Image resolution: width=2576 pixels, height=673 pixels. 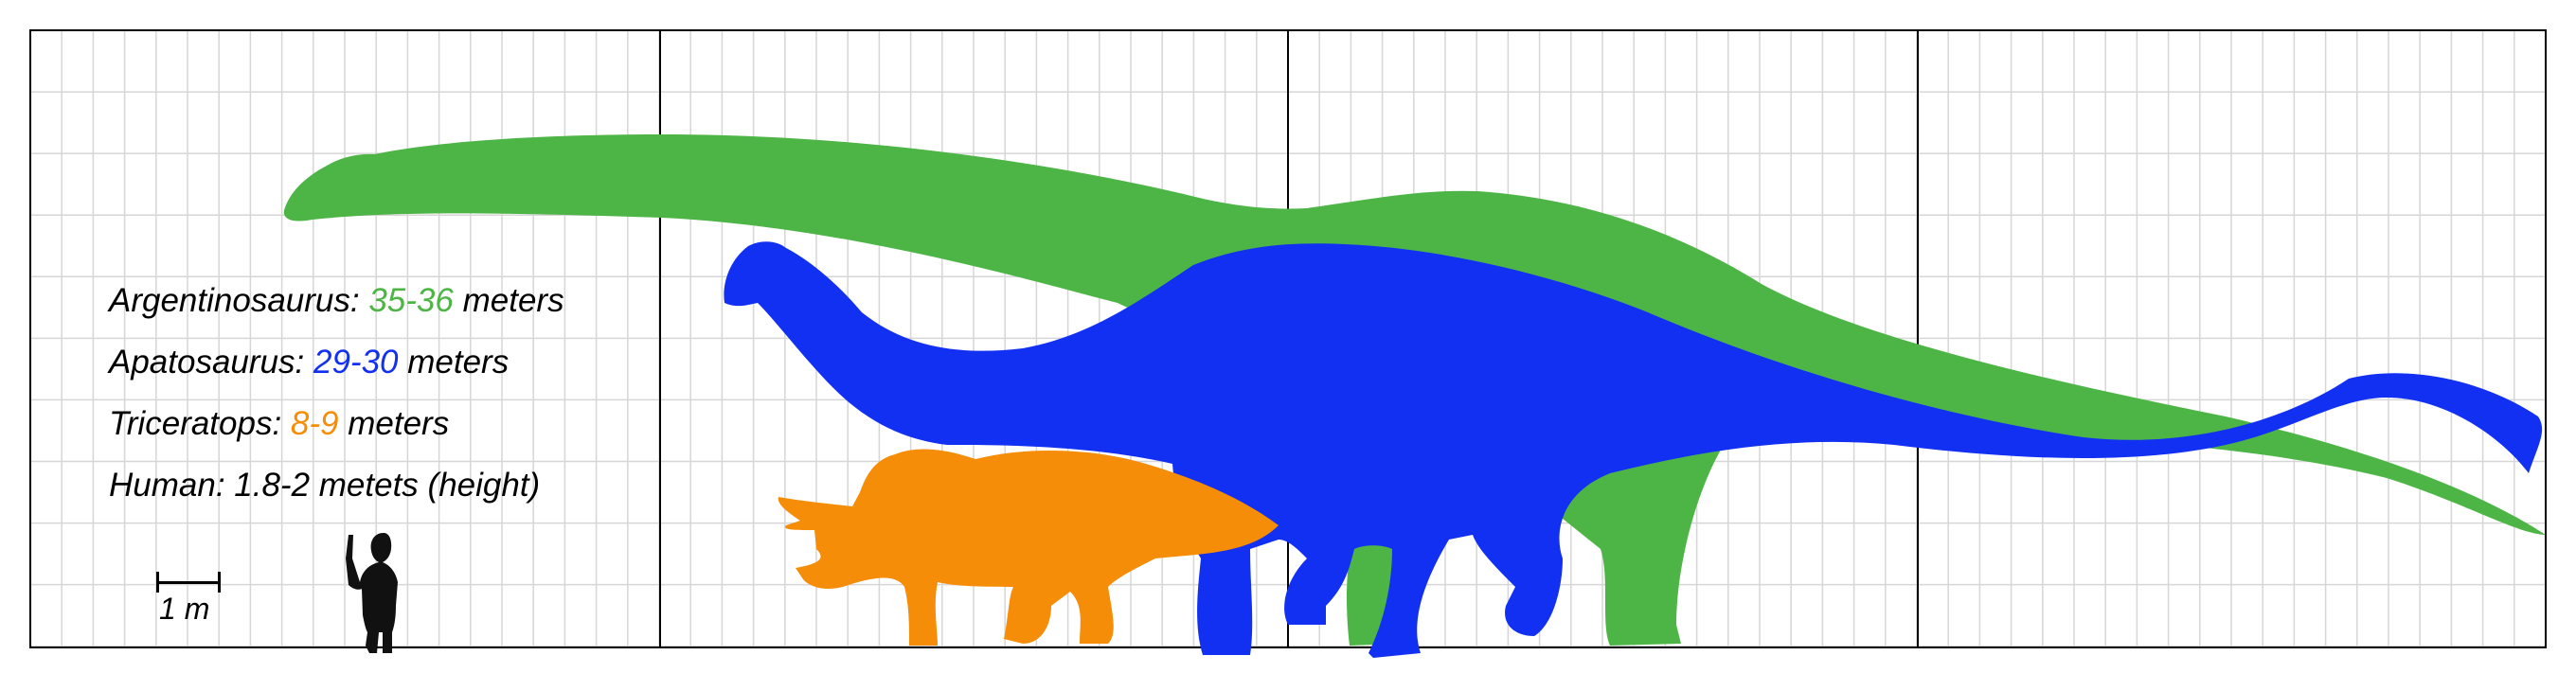 I want to click on scale-bar-line, so click(x=188, y=582).